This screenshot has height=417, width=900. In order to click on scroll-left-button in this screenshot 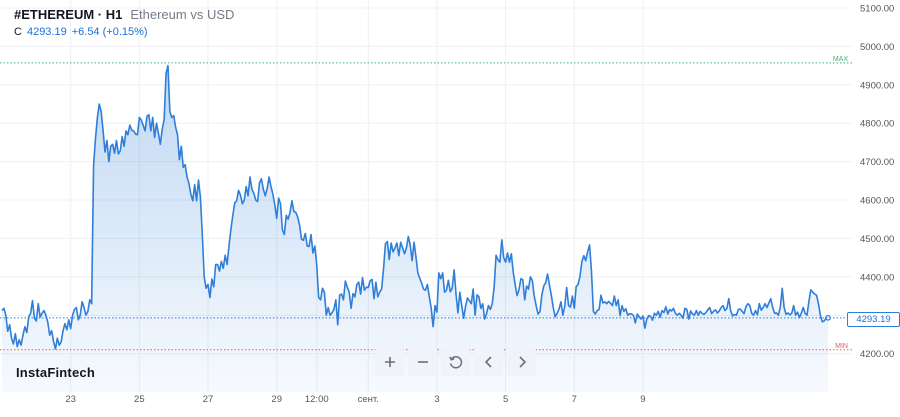, I will do `click(488, 361)`.